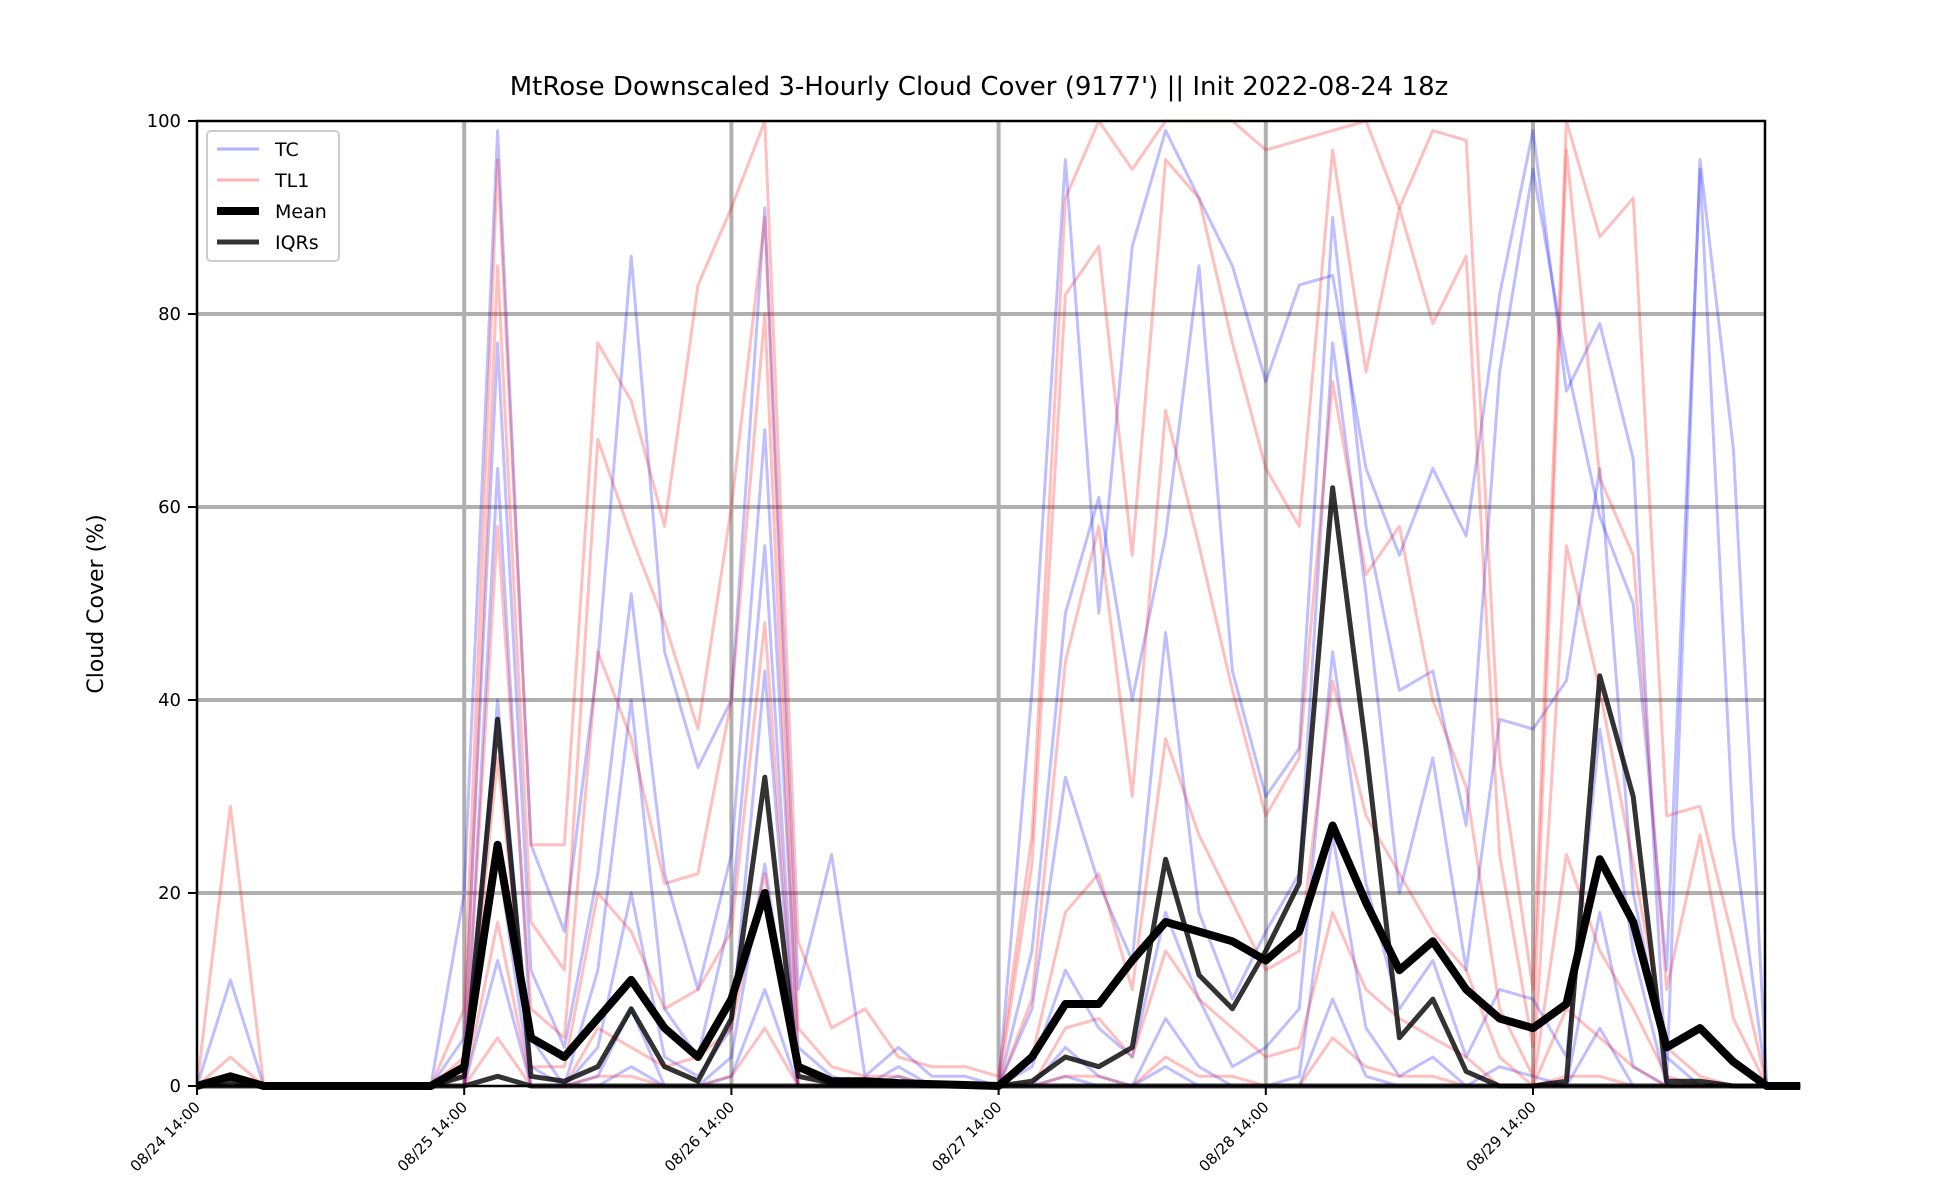 This screenshot has width=1950, height=1200. What do you see at coordinates (175, 1086) in the screenshot?
I see `y-tick-label: 0` at bounding box center [175, 1086].